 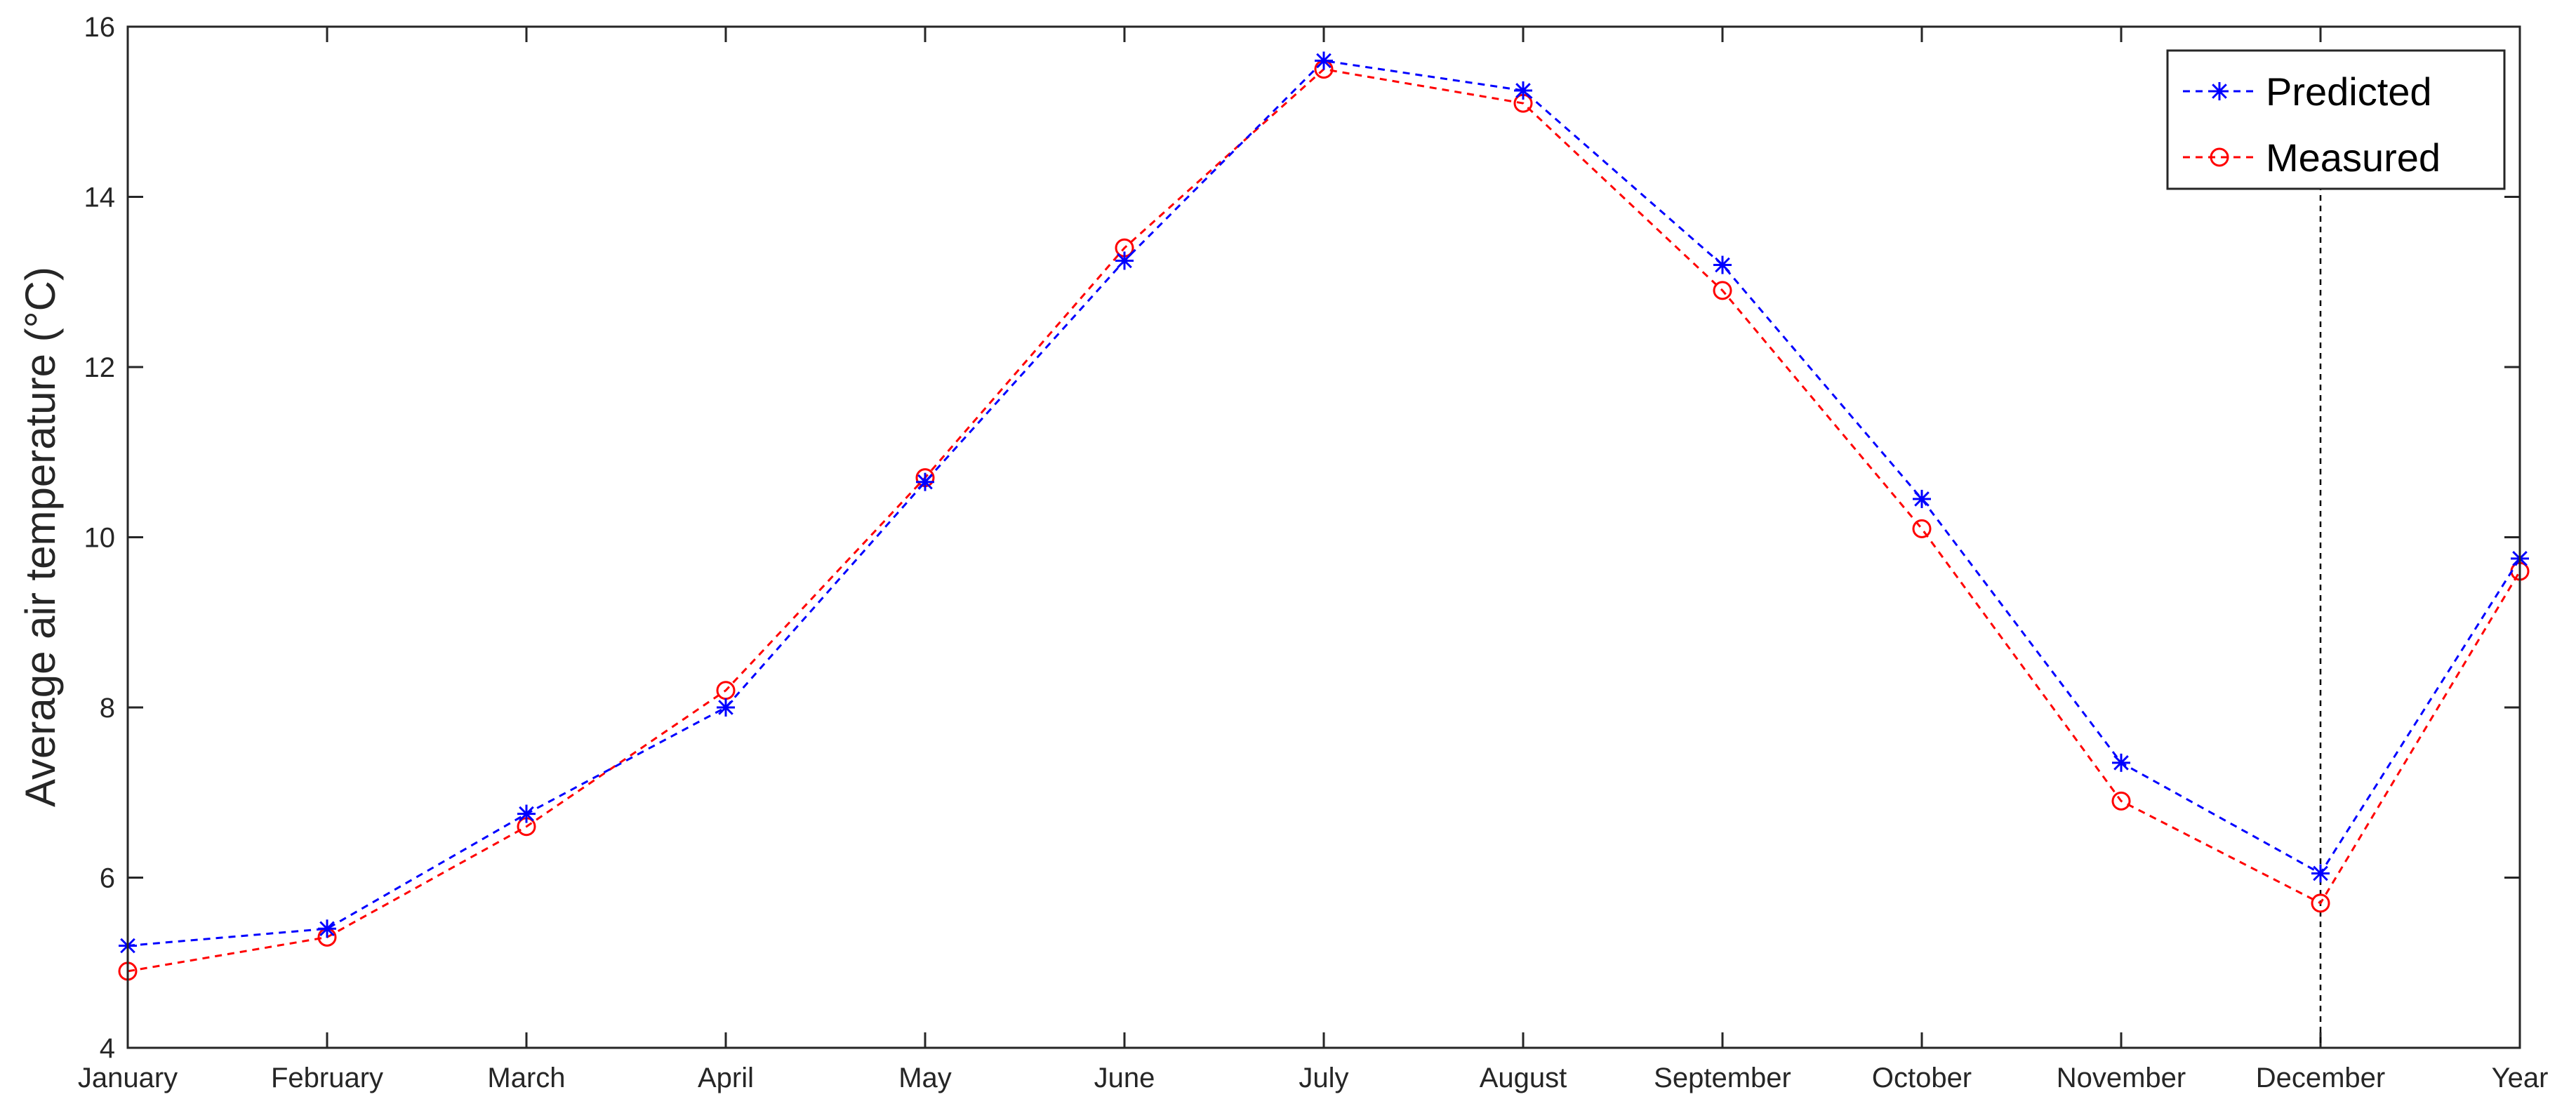 I want to click on x-tick-label: June, so click(x=1125, y=1078).